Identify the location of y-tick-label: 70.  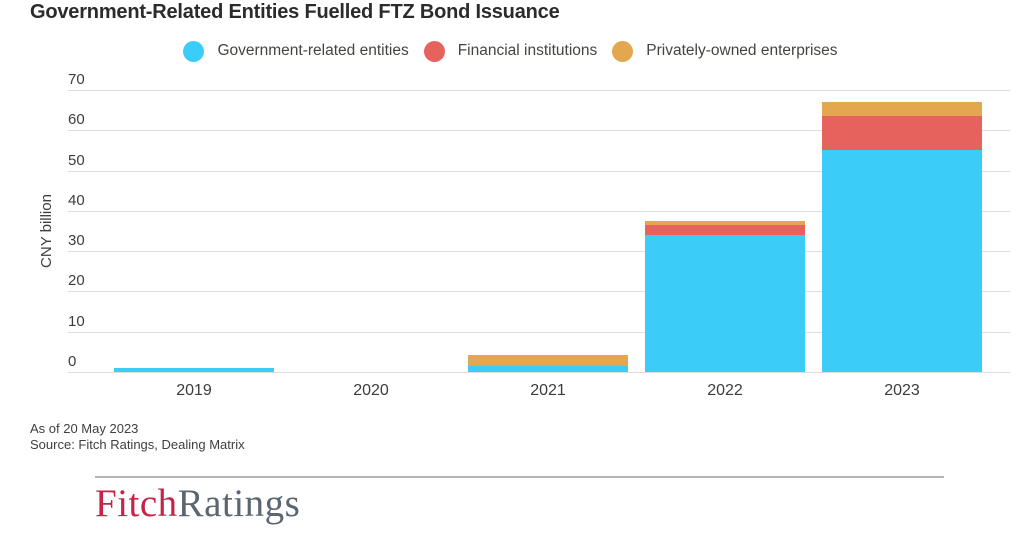
(76, 79).